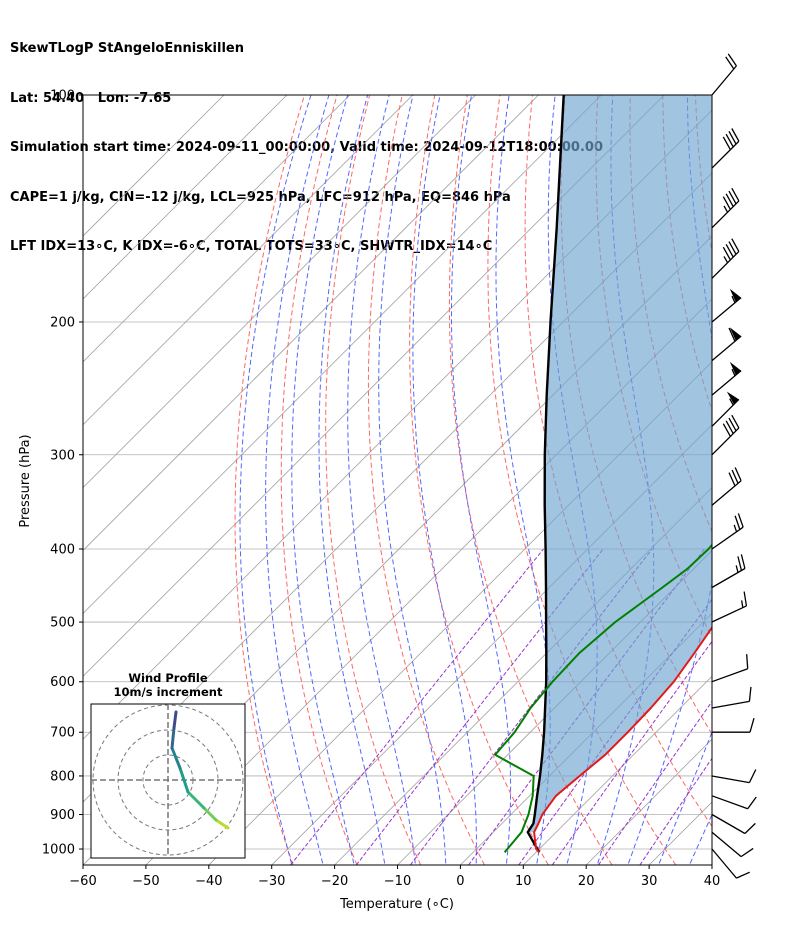 The height and width of the screenshot is (937, 794). What do you see at coordinates (62, 322) in the screenshot?
I see `y-tick-label: 200` at bounding box center [62, 322].